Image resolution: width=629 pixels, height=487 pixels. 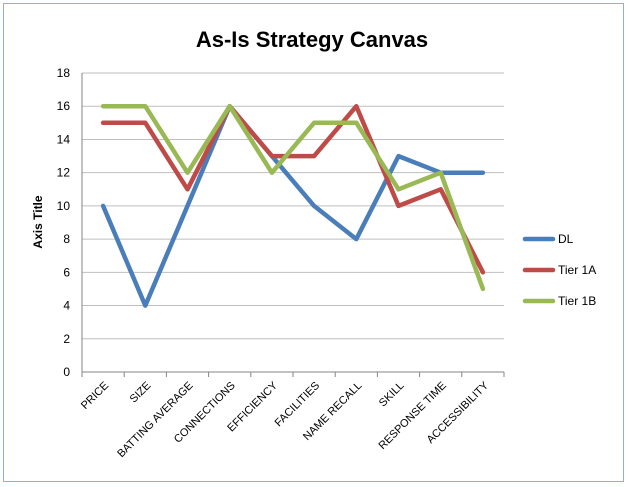 What do you see at coordinates (66, 372) in the screenshot?
I see `y-tick-label-0: 0` at bounding box center [66, 372].